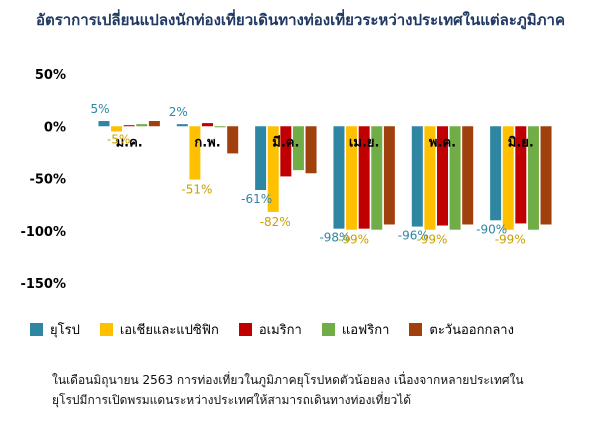 The width and height of the screenshot is (601, 431). Describe the element at coordinates (196, 190) in the screenshot. I see `data-label: -51%` at that location.